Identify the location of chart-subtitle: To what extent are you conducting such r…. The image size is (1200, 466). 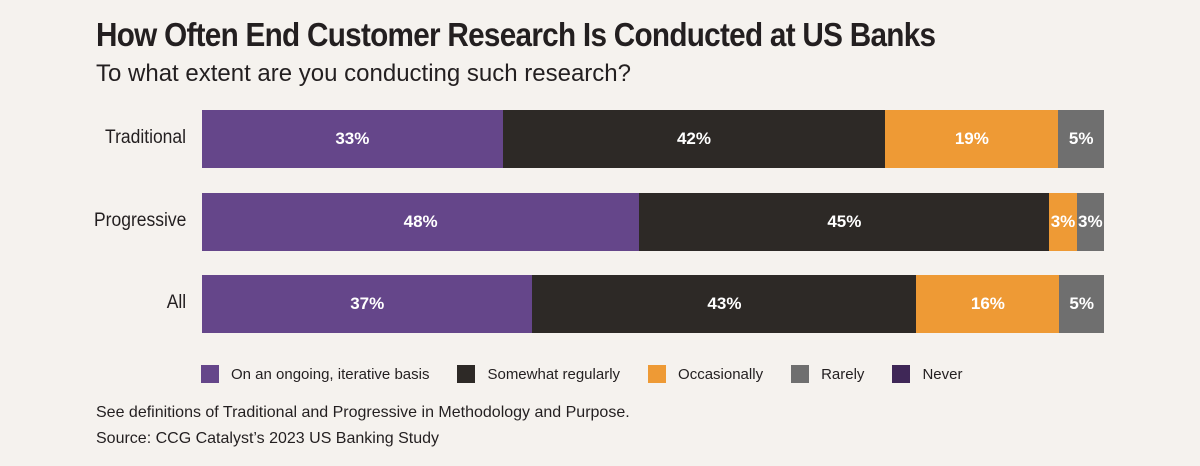
(363, 73).